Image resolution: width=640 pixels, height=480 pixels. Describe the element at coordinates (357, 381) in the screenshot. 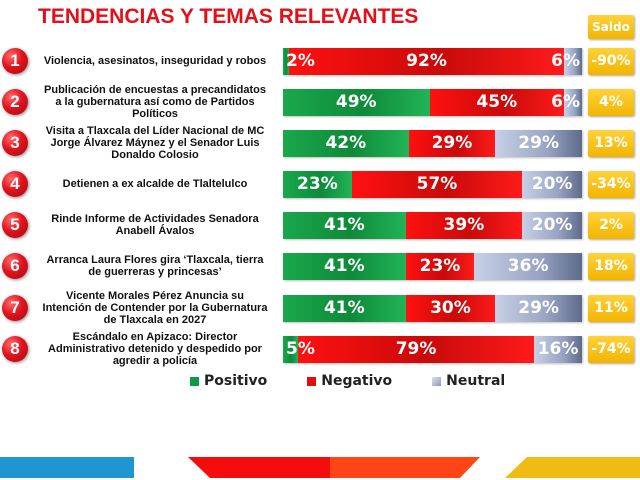

I see `legend-label-negativo: Negativo` at that location.